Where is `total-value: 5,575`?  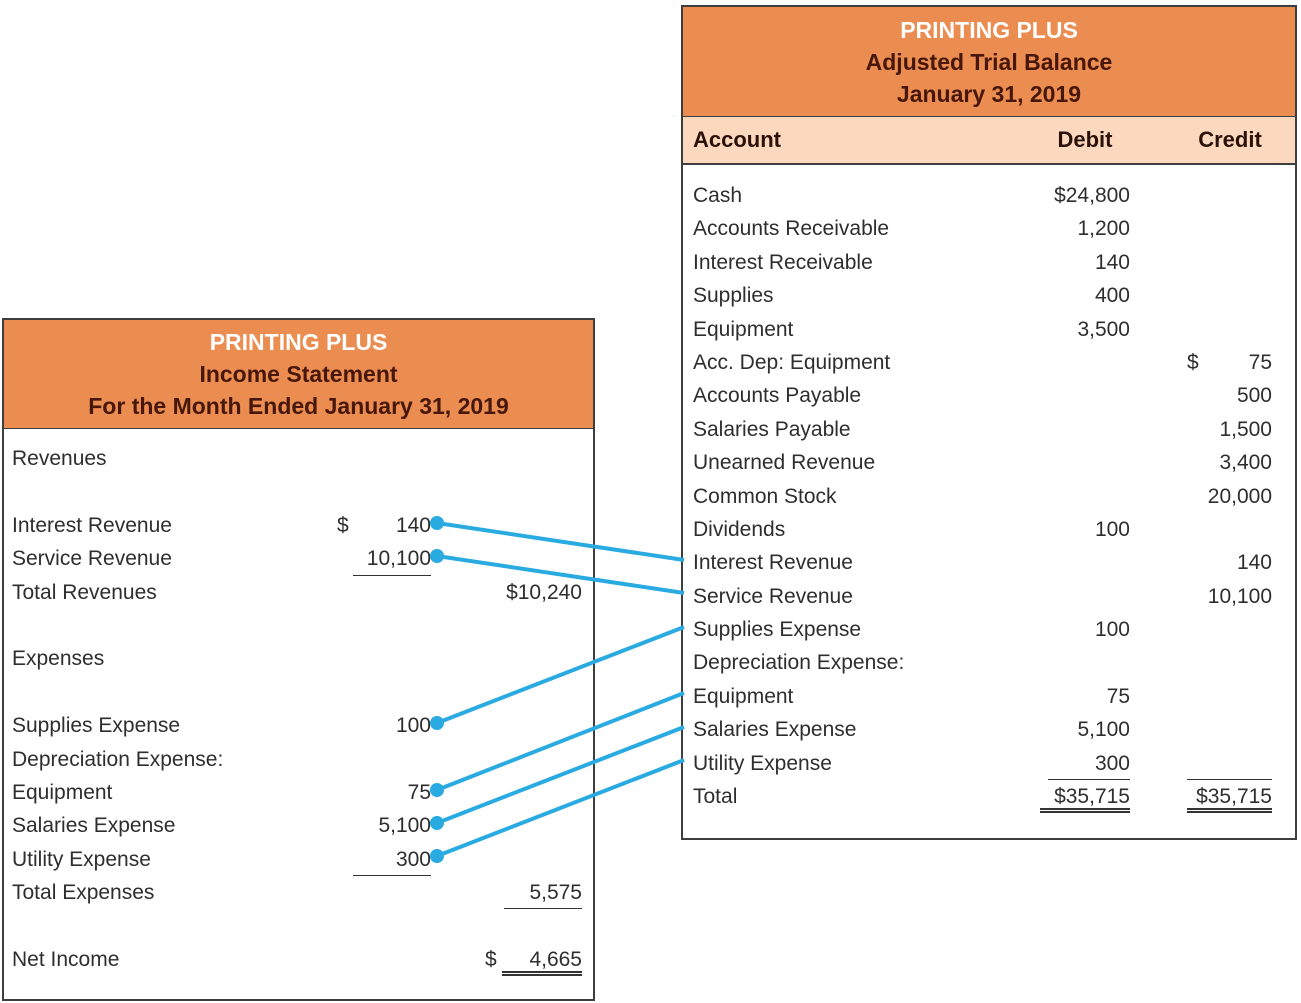 total-value: 5,575 is located at coordinates (543, 893).